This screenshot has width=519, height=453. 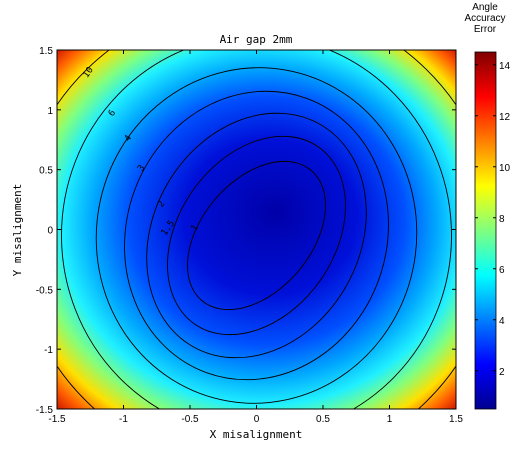 I want to click on colorbar-title-line-2: Accuracy, so click(x=485, y=18).